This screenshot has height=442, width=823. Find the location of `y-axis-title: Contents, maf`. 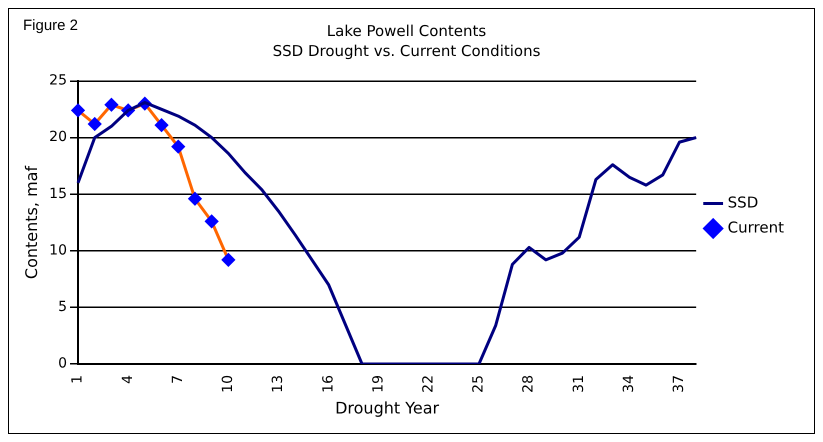

y-axis-title: Contents, maf is located at coordinates (31, 223).